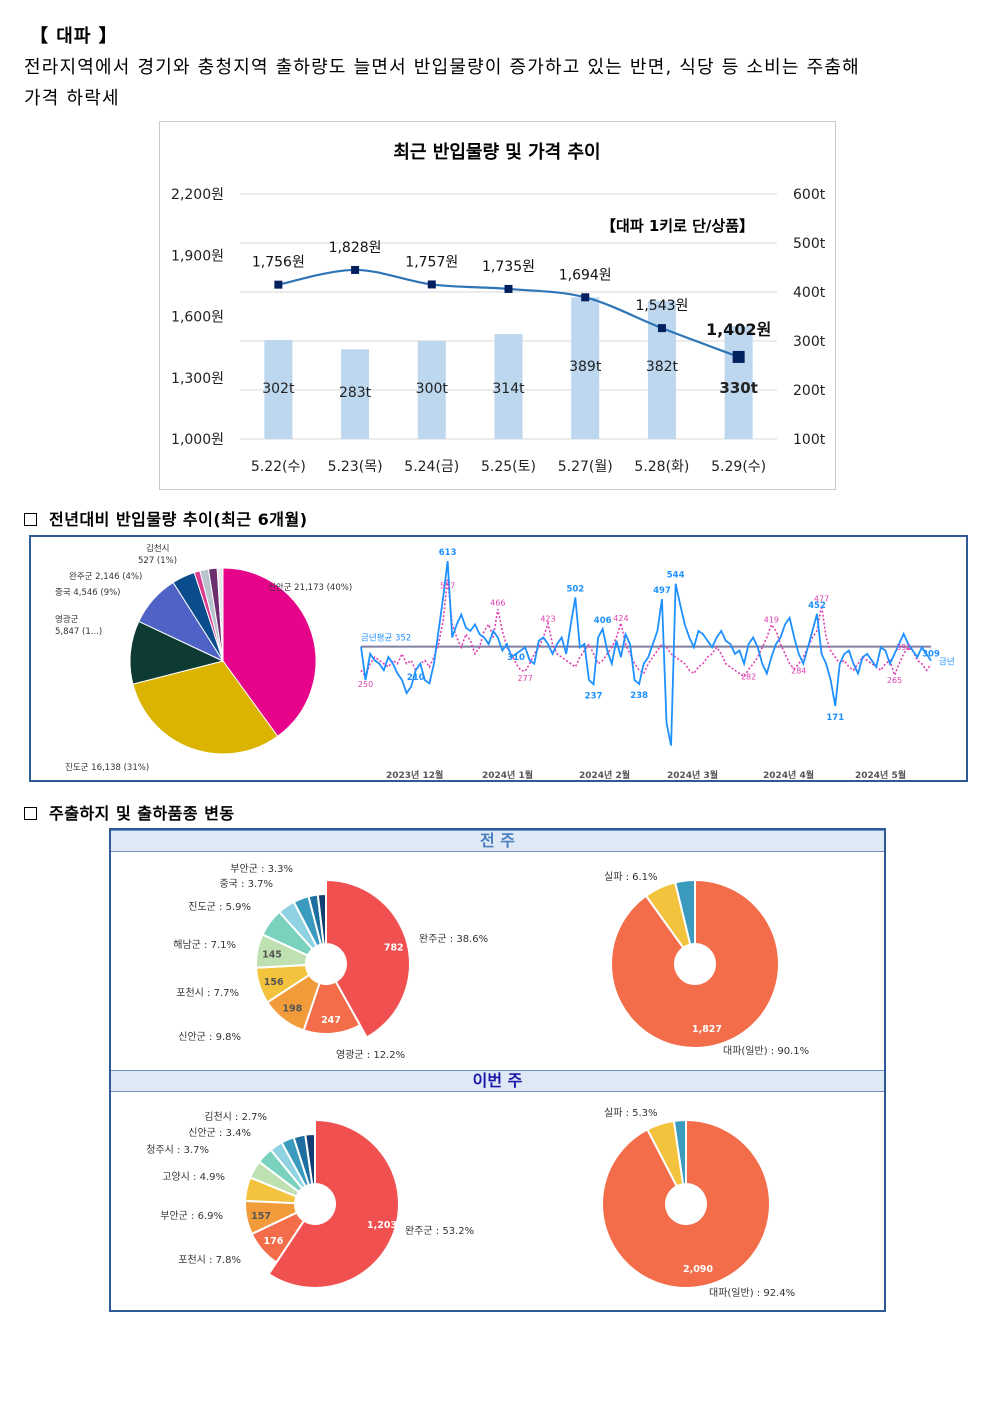 The image size is (992, 1403). Describe the element at coordinates (766, 1051) in the screenshot. I see `slice-name-label: 대파(일반) : 90.1%` at that location.